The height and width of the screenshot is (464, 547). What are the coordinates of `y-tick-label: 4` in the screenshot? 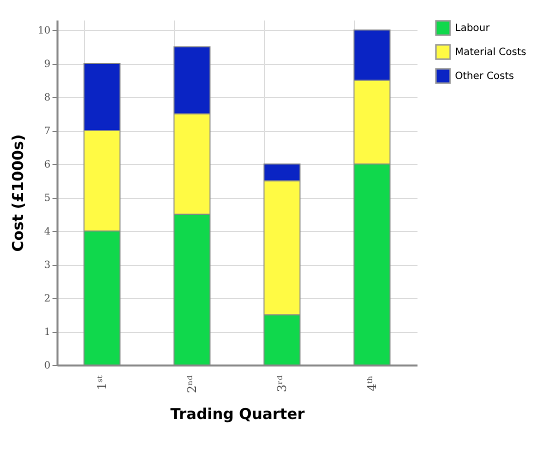 It's located at (47, 232).